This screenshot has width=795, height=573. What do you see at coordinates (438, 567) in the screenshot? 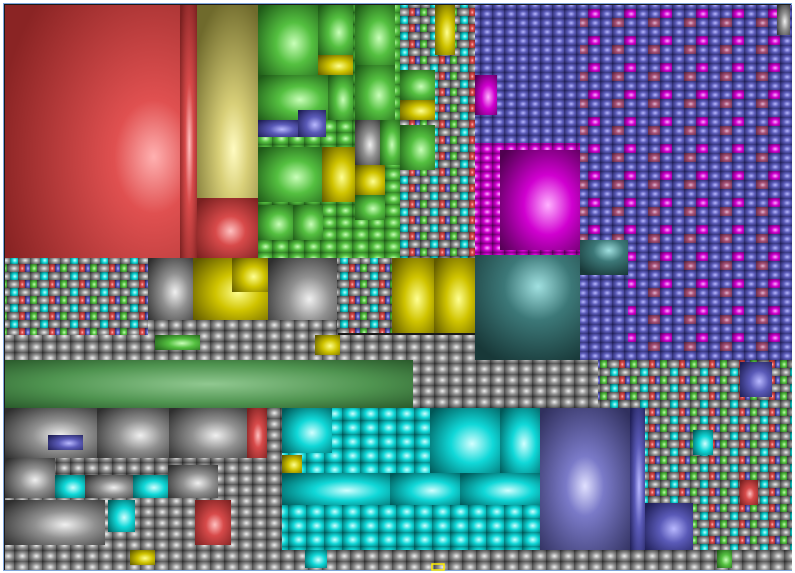
I see `selection-marker` at bounding box center [438, 567].